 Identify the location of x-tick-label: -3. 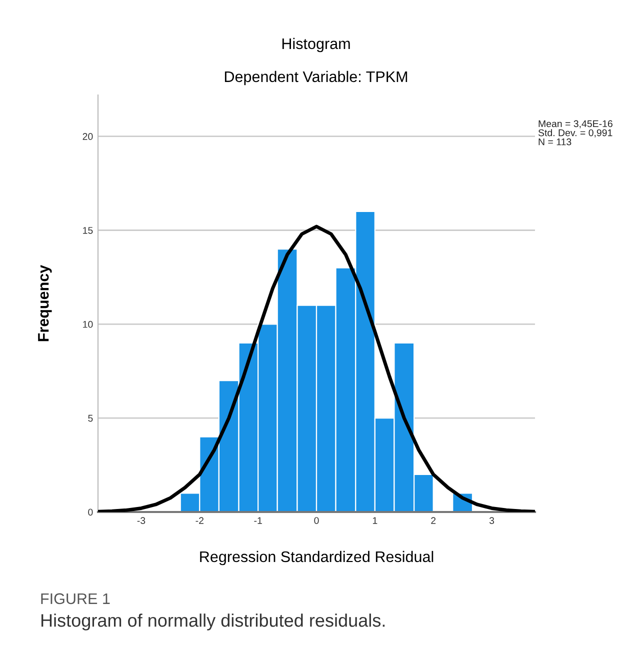
(141, 520).